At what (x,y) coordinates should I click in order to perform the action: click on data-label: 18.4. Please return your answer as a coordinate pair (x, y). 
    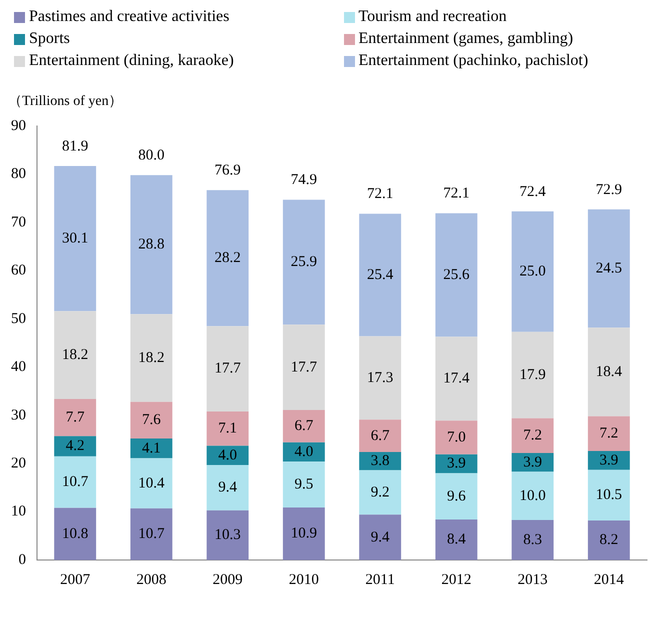
    Looking at the image, I should click on (609, 372).